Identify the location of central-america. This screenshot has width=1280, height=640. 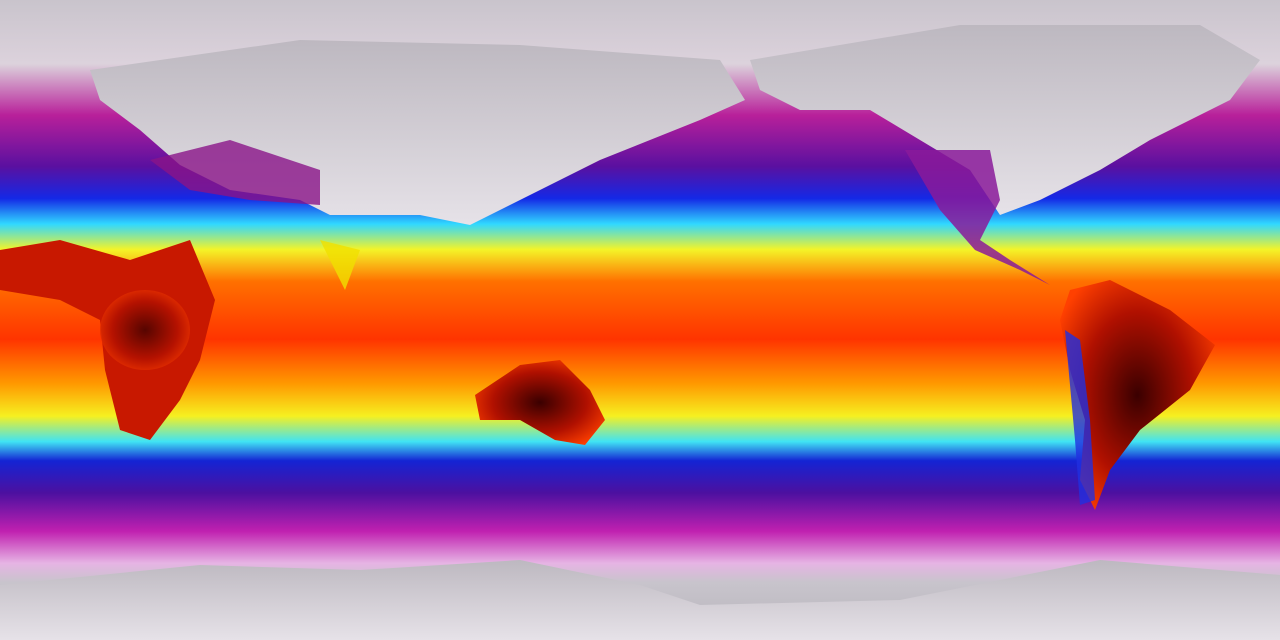
(977, 217).